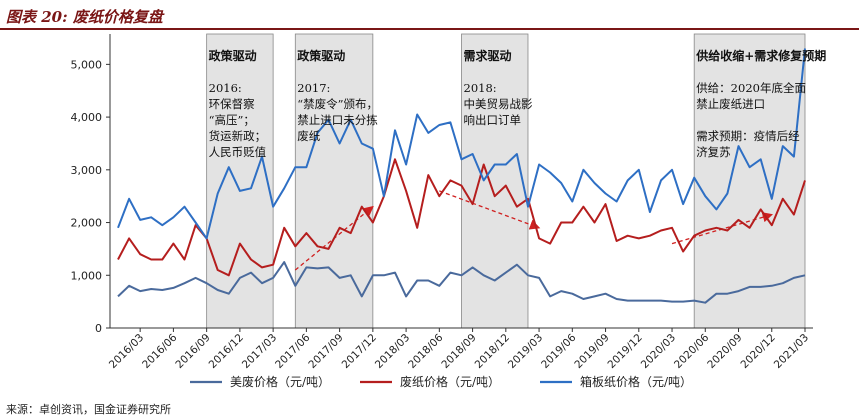  What do you see at coordinates (748, 136) in the screenshot?
I see `period-note-line: 需求预期：疫情后经` at bounding box center [748, 136].